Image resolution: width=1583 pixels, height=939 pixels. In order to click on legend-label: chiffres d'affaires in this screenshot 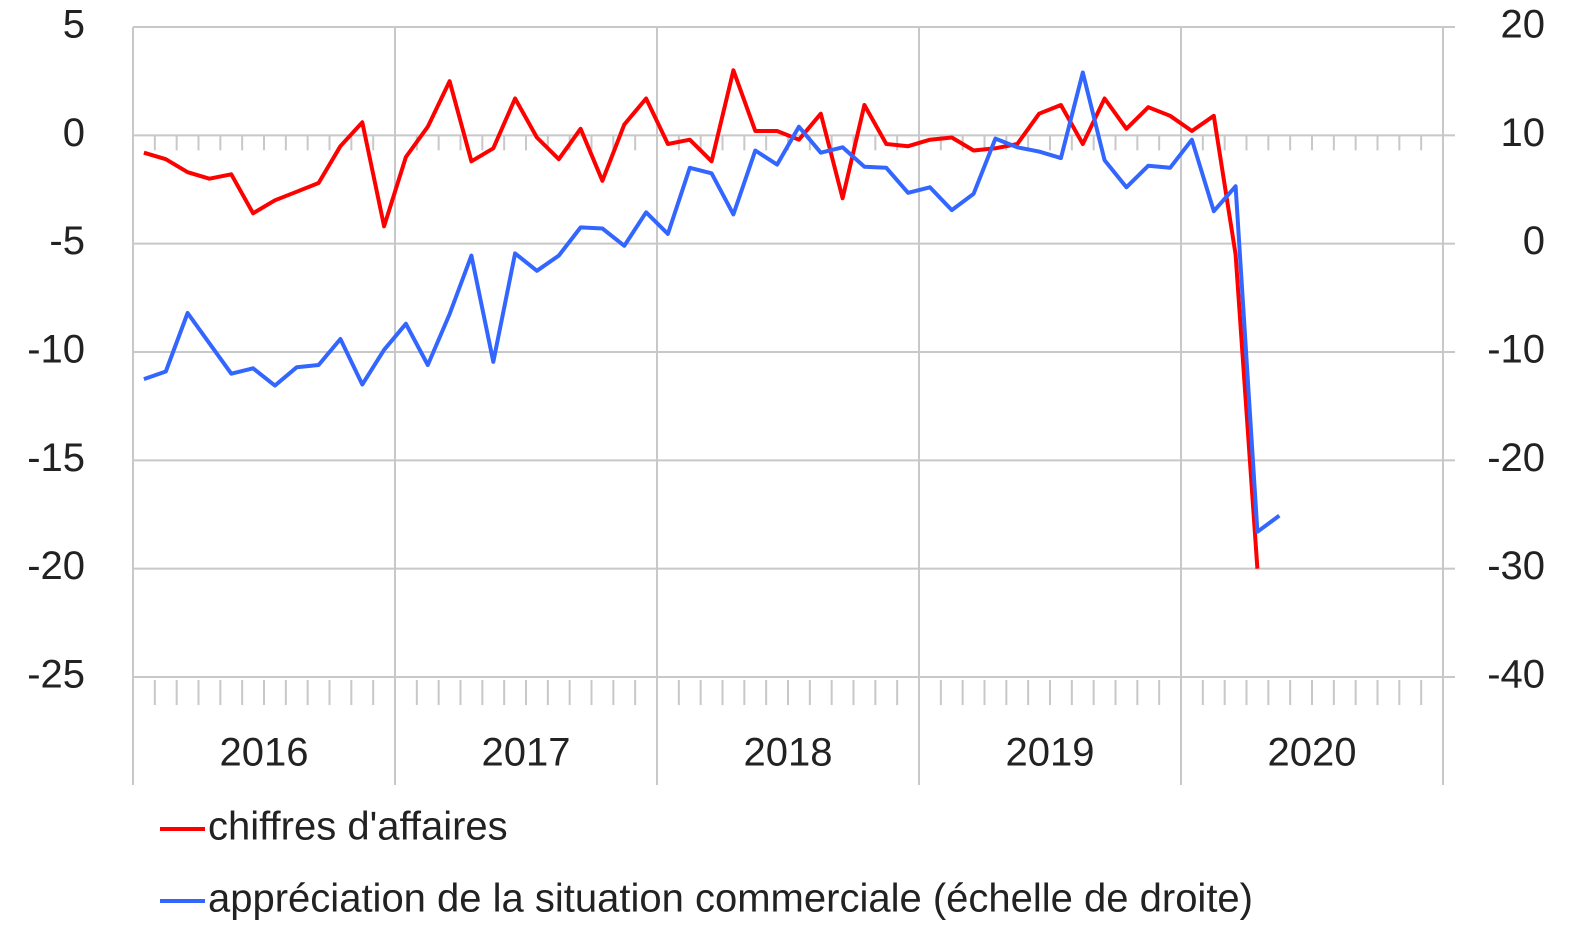, I will do `click(358, 827)`.